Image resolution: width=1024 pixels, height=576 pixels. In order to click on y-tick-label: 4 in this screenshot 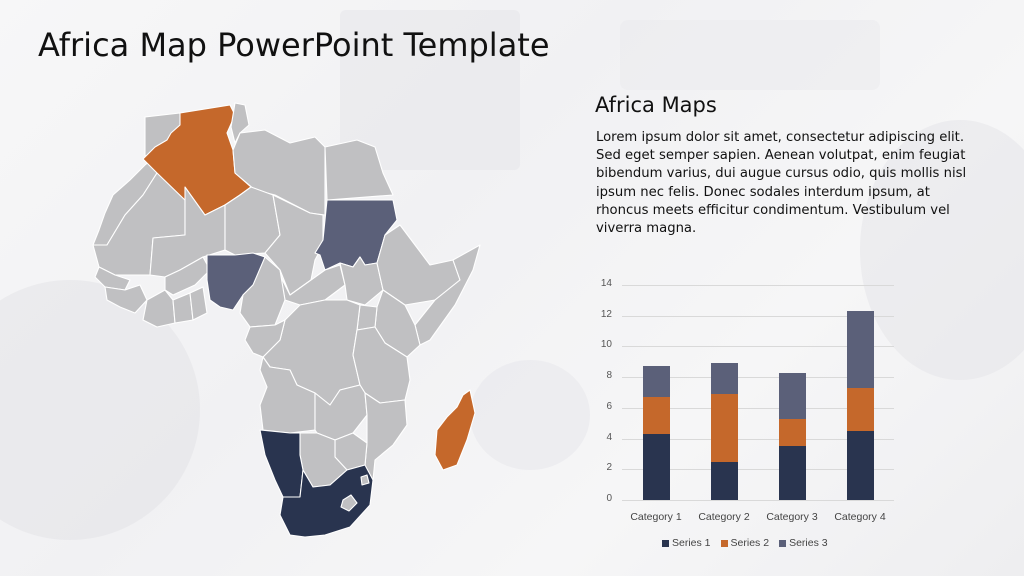, I will do `click(609, 437)`.